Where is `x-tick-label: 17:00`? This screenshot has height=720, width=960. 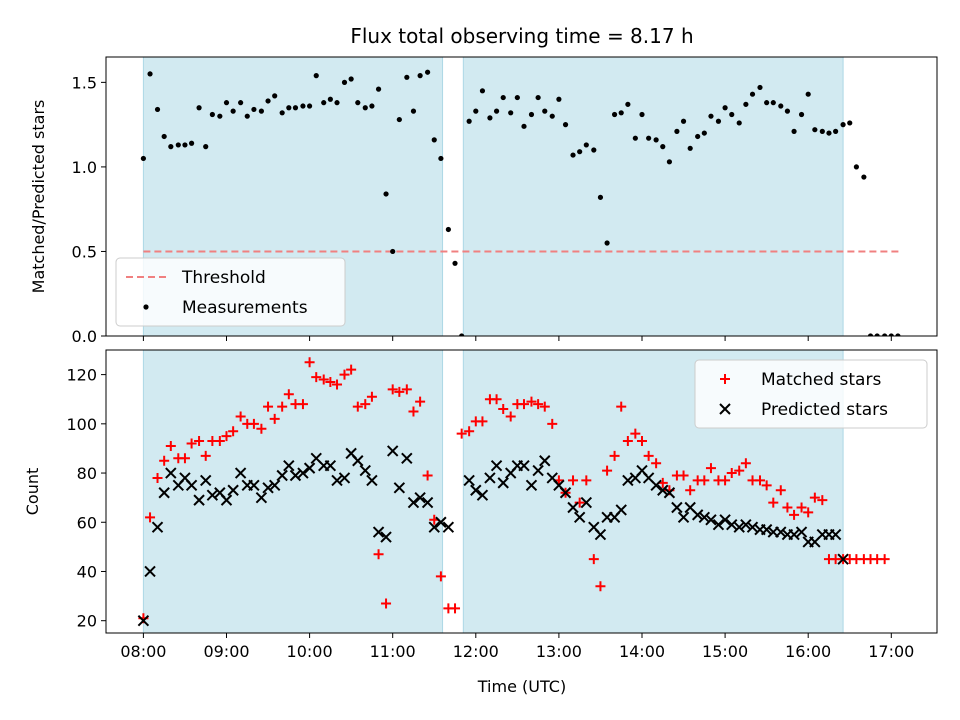 x-tick-label: 17:00 is located at coordinates (891, 651).